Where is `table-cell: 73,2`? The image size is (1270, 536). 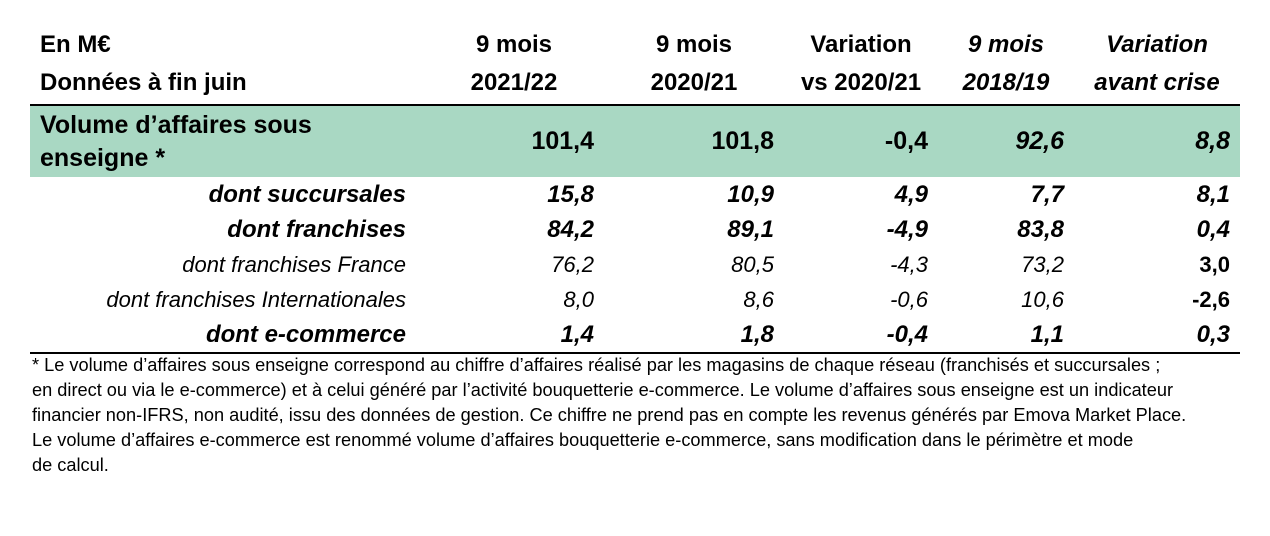 table-cell: 73,2 is located at coordinates (1042, 264).